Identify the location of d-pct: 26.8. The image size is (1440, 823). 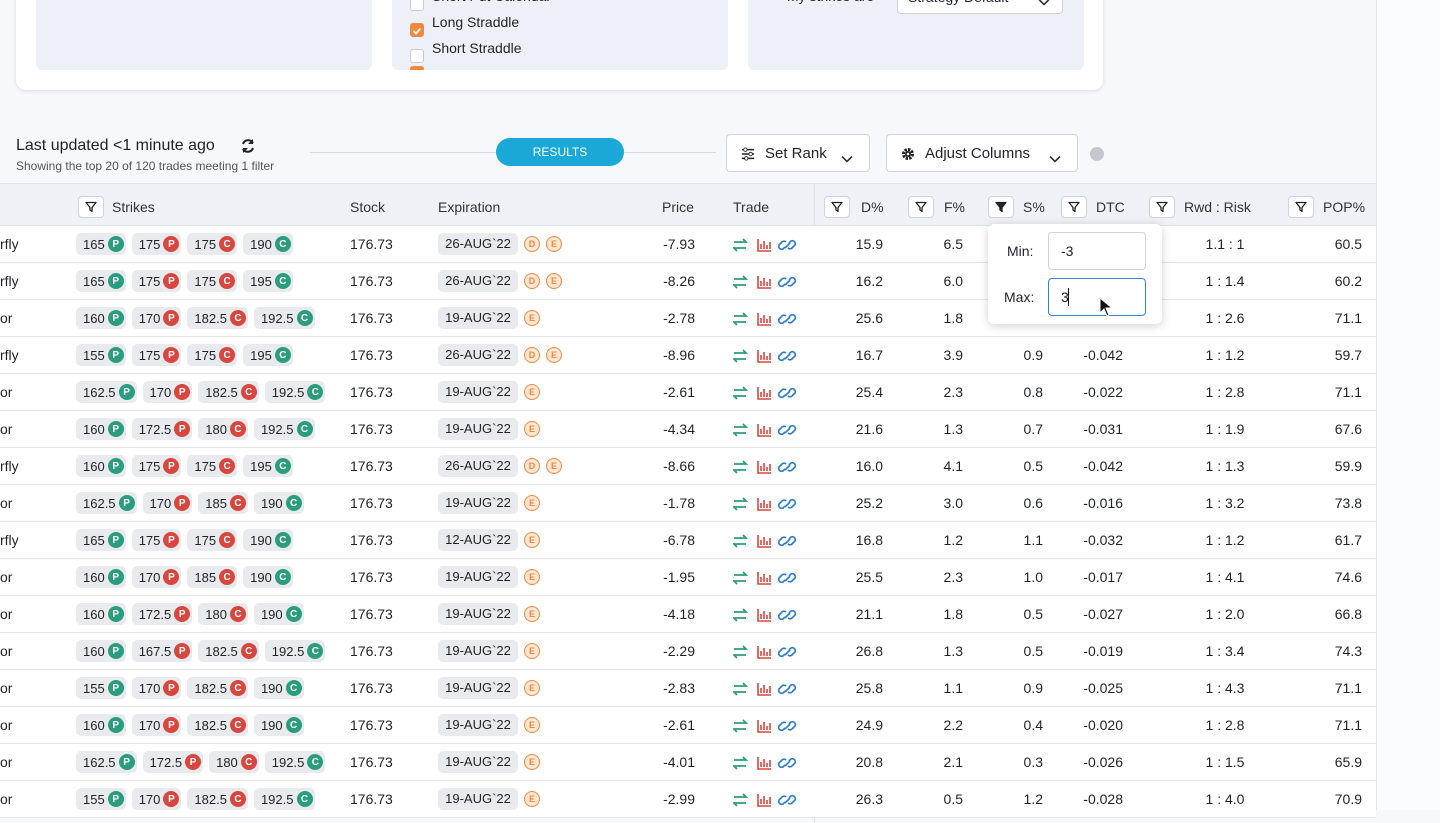
(869, 651).